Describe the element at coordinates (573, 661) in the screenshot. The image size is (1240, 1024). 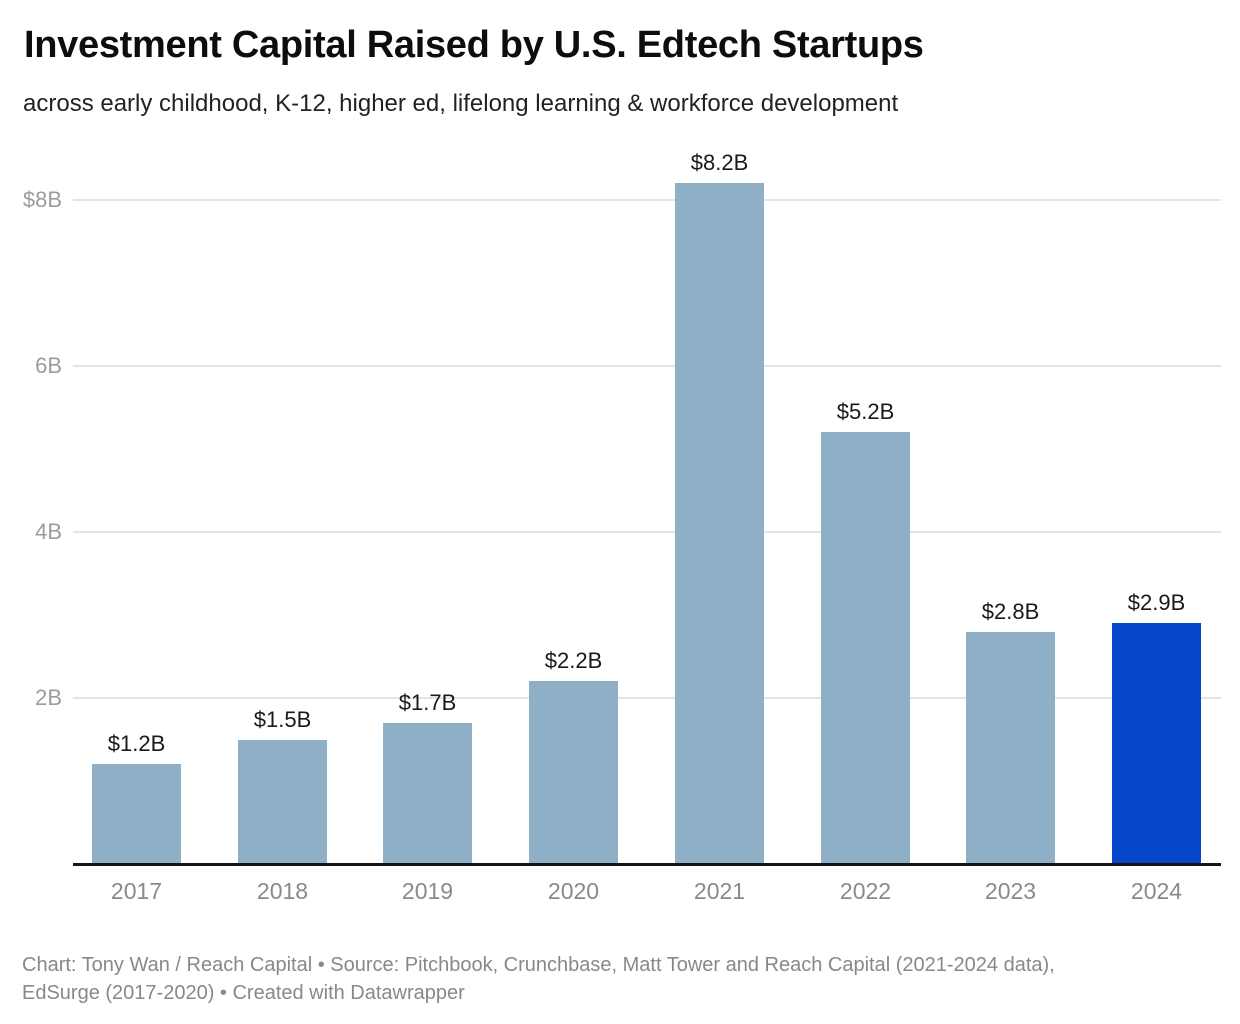
I see `bar-value-label: $2.2B` at that location.